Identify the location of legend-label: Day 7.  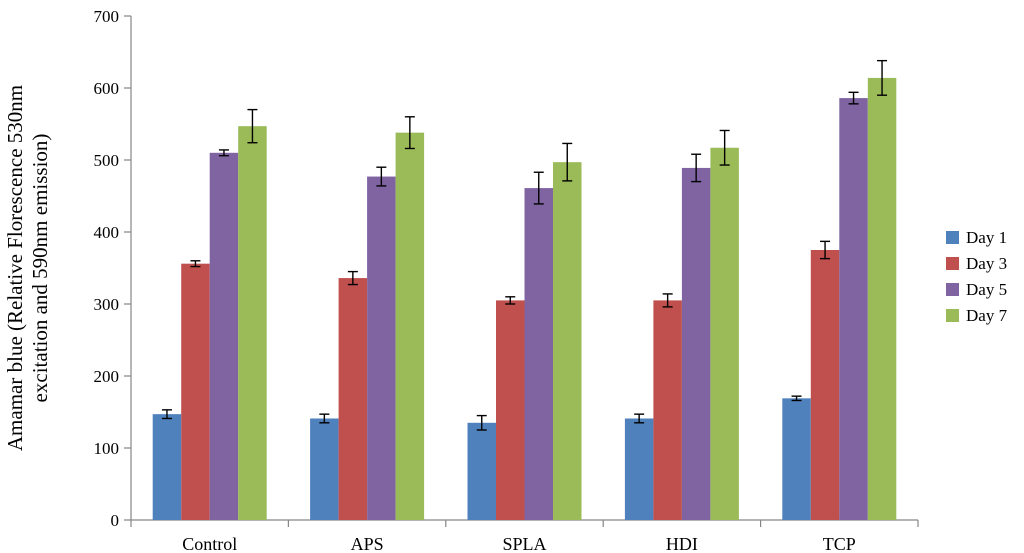
(987, 315).